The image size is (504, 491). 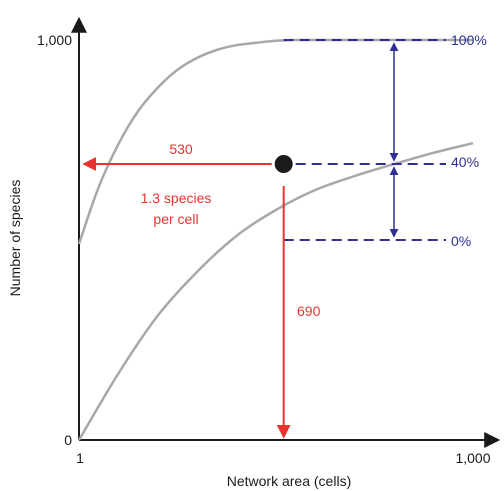 I want to click on level-0-label: 0%, so click(x=461, y=241).